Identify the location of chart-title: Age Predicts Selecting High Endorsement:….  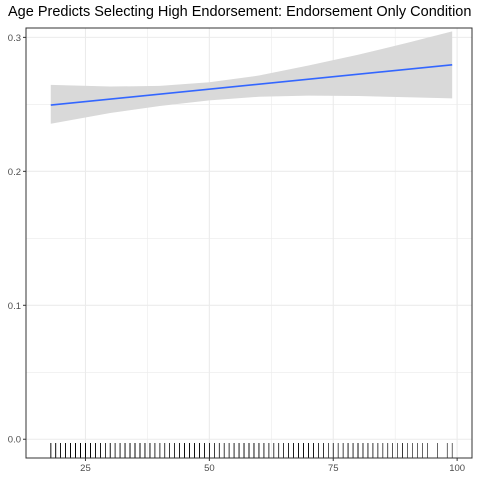
(240, 12).